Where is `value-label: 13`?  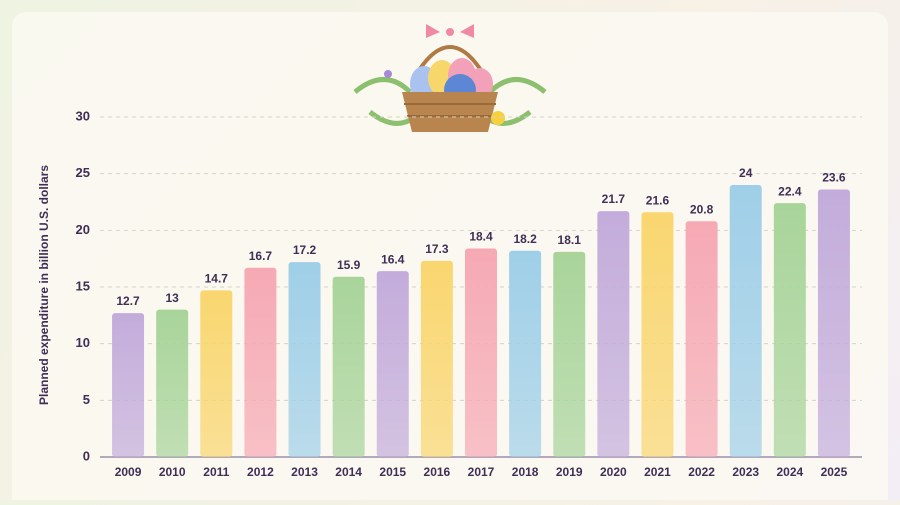 value-label: 13 is located at coordinates (172, 298).